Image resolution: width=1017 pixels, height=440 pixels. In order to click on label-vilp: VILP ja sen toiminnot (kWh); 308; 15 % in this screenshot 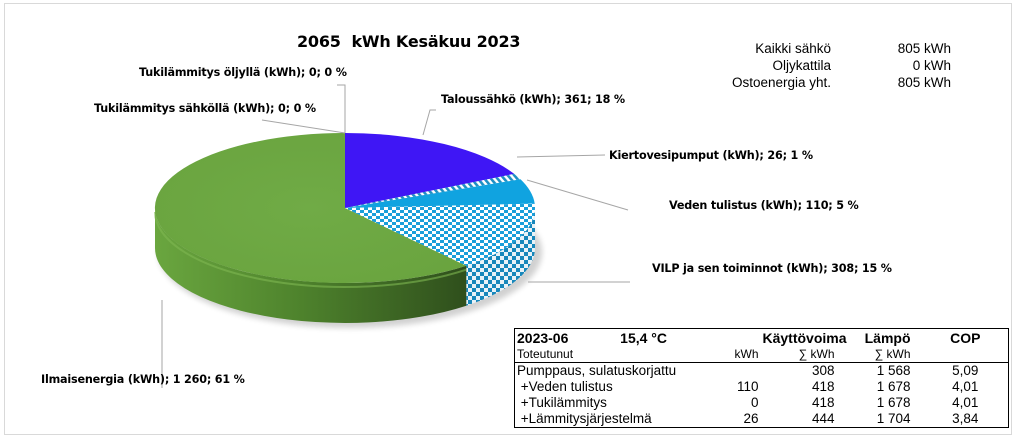, I will do `click(772, 268)`.